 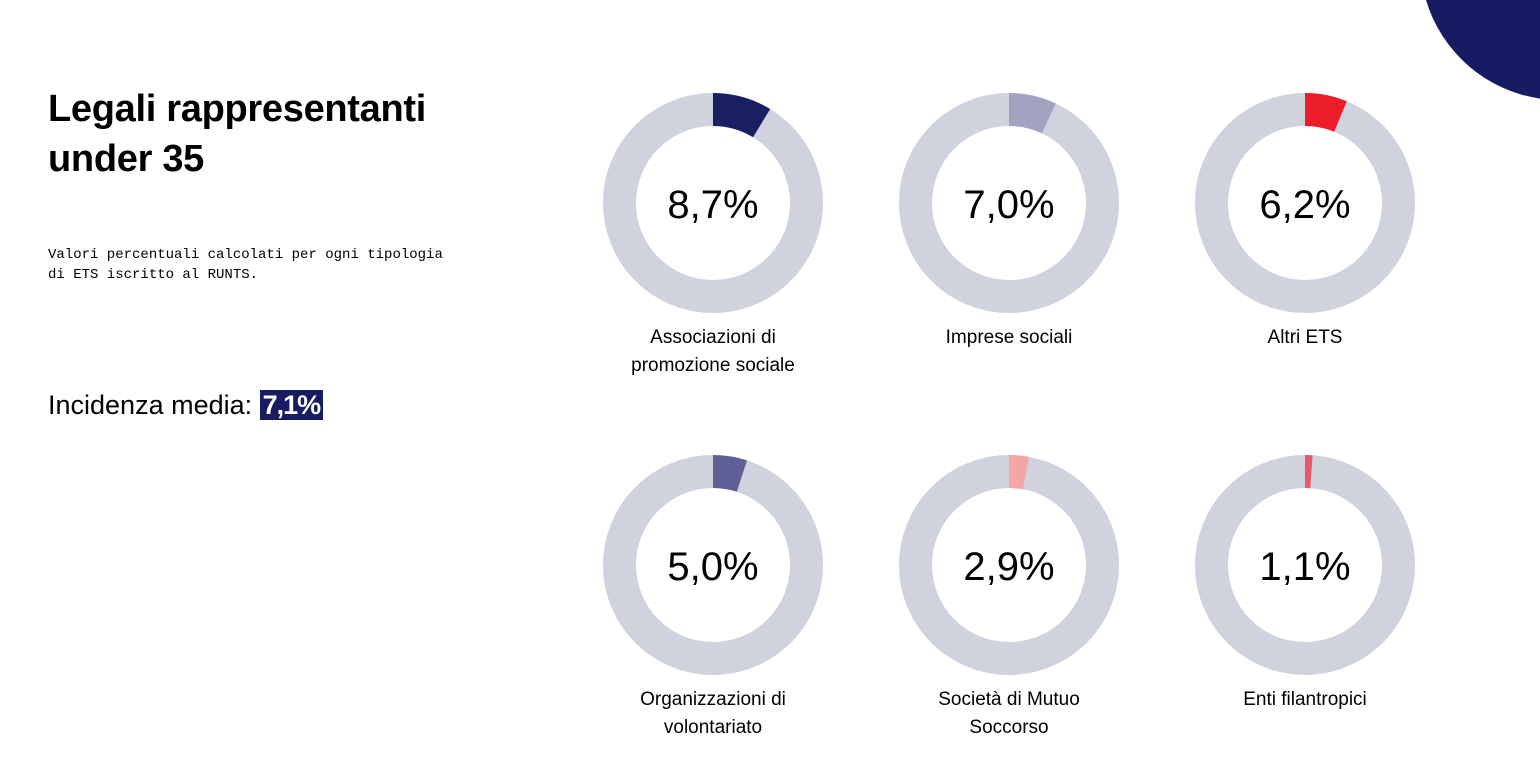 I want to click on average-incidence: Incidenza media: 7,1%, so click(x=186, y=405).